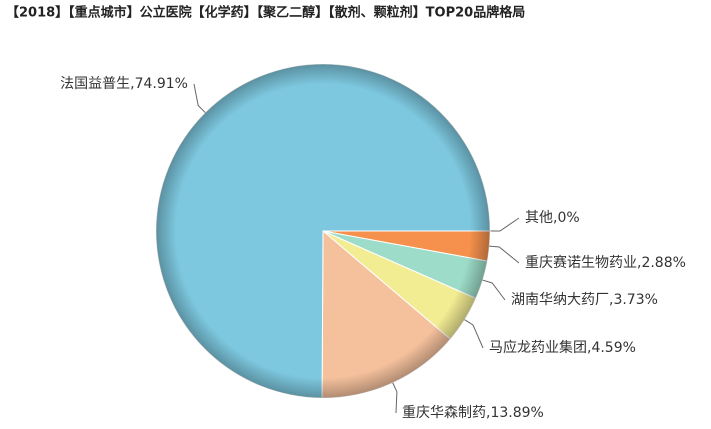  Describe the element at coordinates (473, 413) in the screenshot. I see `slice-label: 重庆华森制药,13.89%` at that location.